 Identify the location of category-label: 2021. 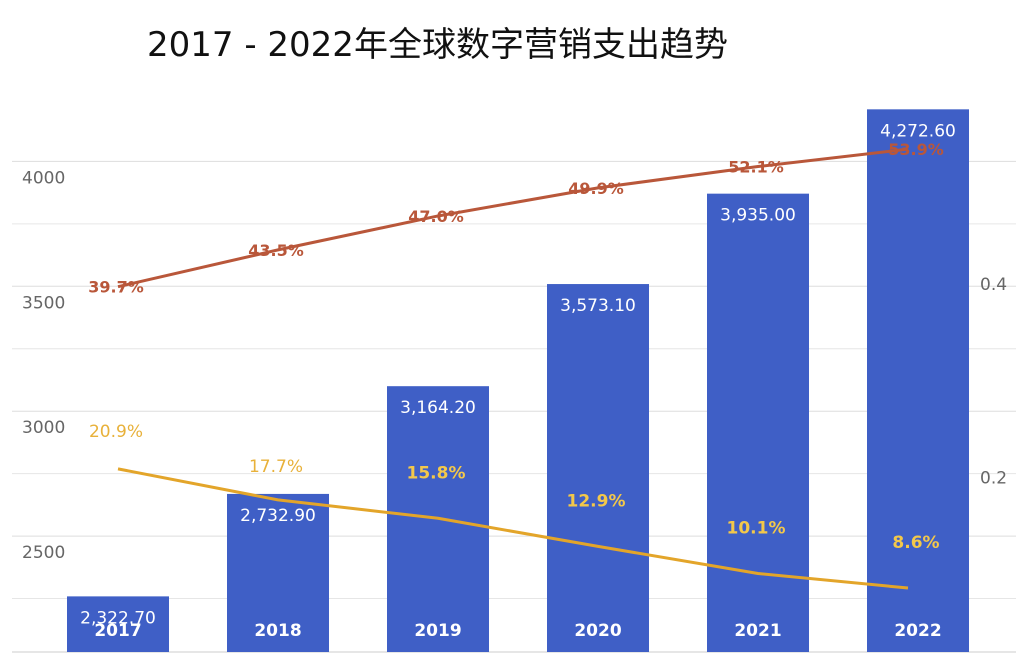
(757, 631).